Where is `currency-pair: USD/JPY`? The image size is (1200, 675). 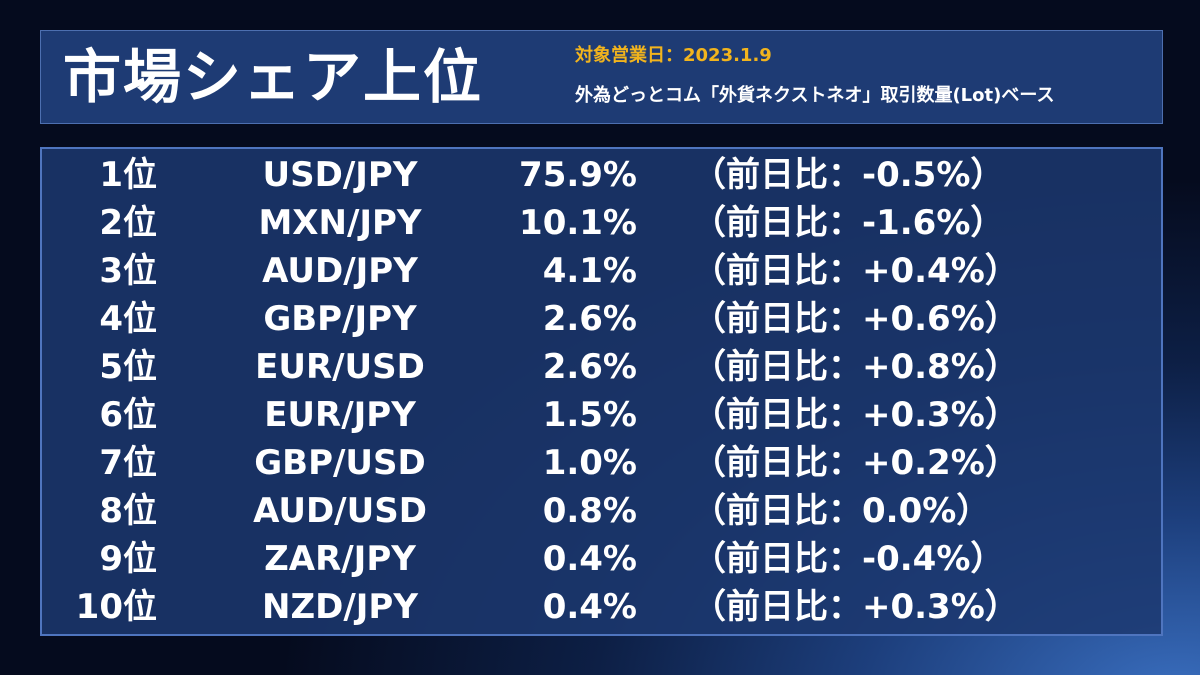 currency-pair: USD/JPY is located at coordinates (340, 175).